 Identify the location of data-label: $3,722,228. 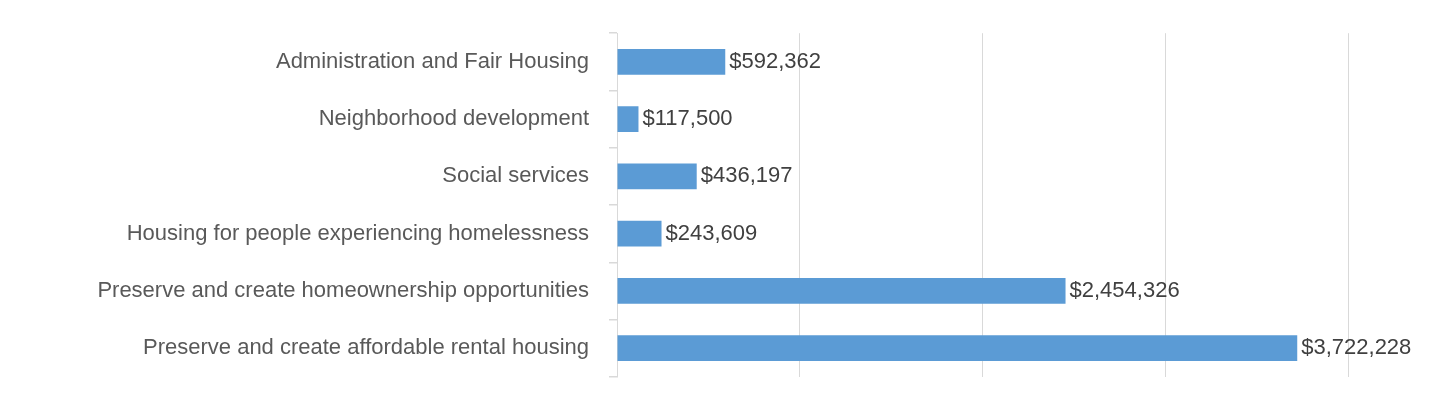
(1356, 347).